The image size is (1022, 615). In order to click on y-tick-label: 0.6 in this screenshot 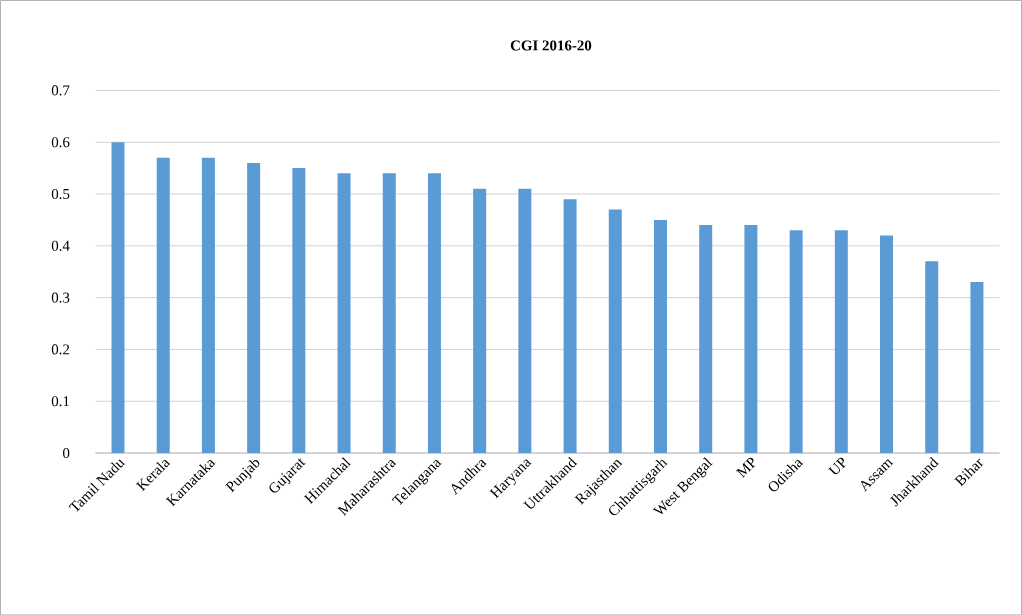, I will do `click(60, 142)`.